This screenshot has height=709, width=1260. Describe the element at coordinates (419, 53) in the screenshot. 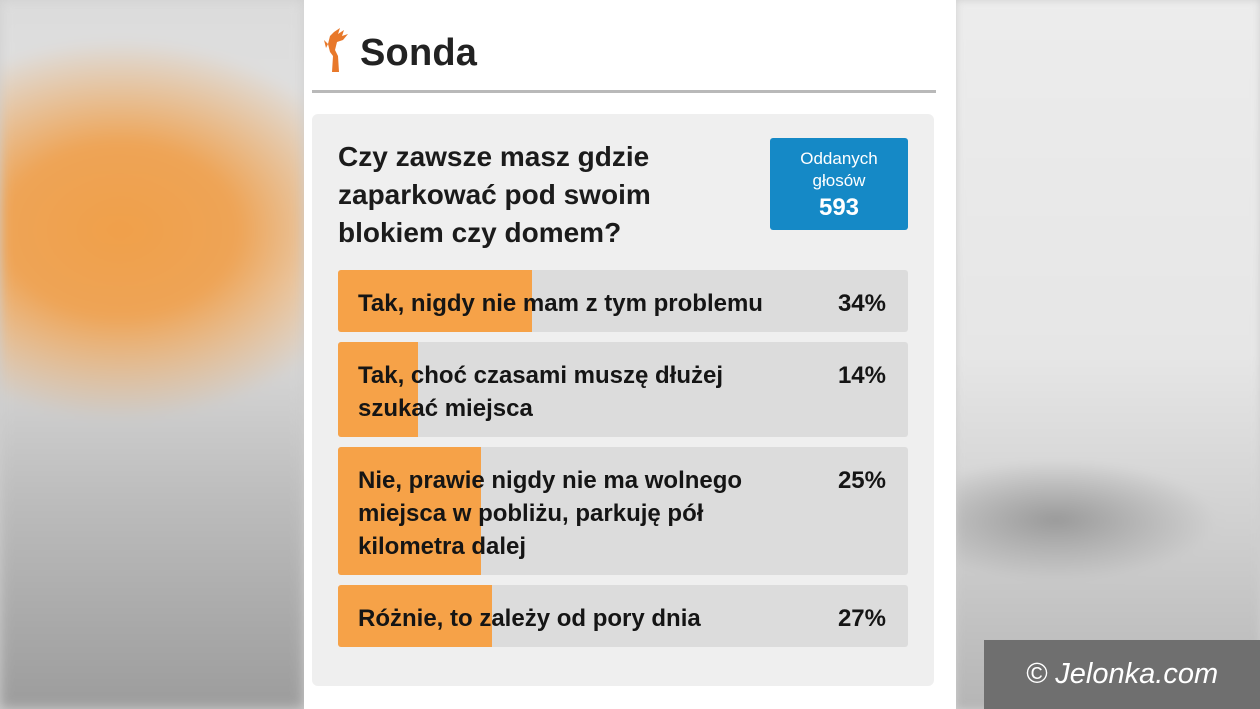

I see `page-title: Sonda` at that location.